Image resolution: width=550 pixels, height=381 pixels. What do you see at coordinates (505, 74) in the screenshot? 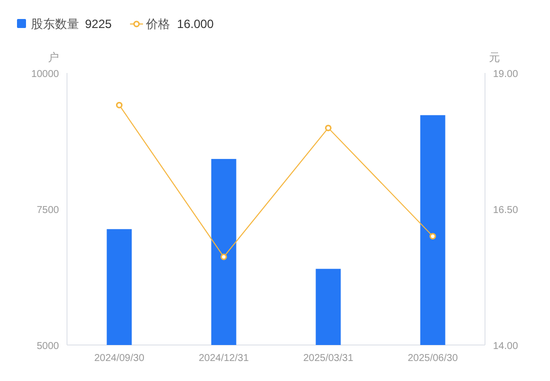
I see `y2-tick-label: 19.00` at bounding box center [505, 74].